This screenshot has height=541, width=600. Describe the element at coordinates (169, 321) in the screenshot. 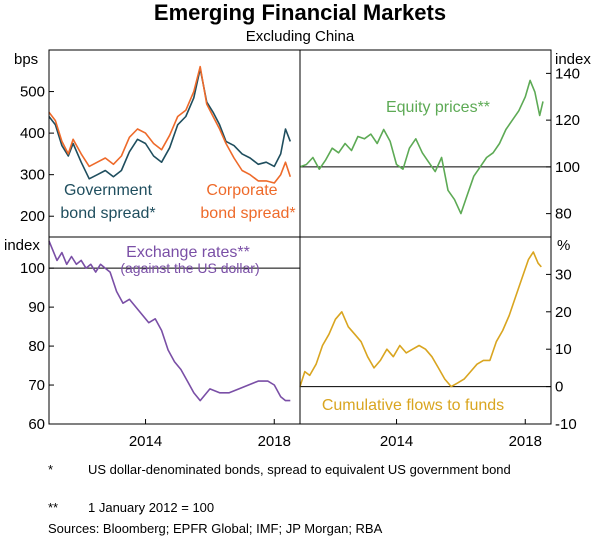

I see `series-line-exchange-rates` at that location.